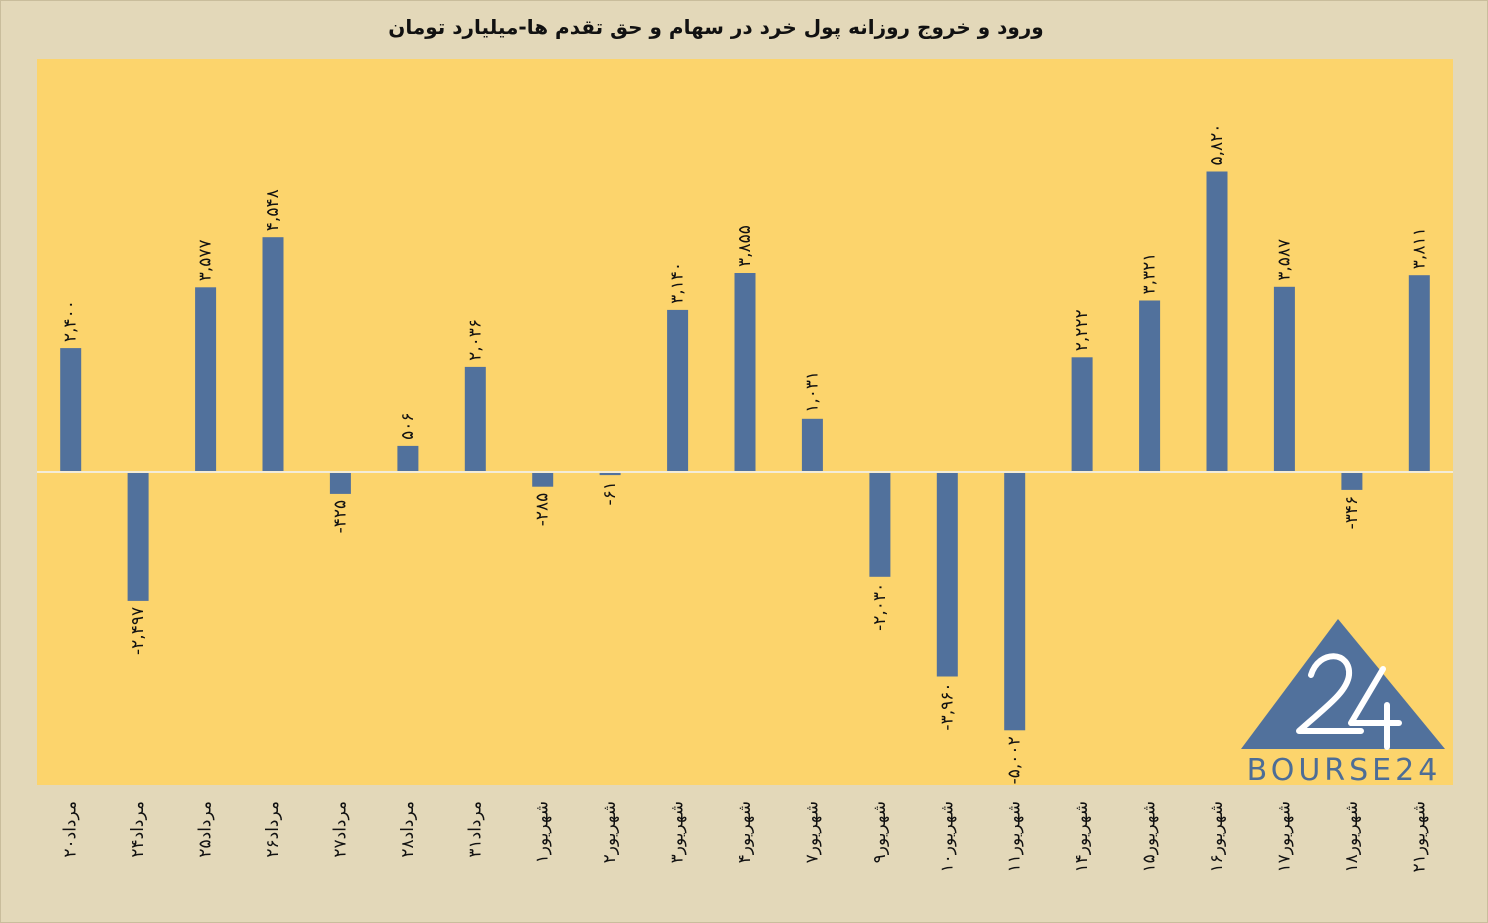 Image resolution: width=1488 pixels, height=923 pixels. What do you see at coordinates (880, 607) in the screenshot?
I see `value-label: -۲,۰۳۰` at bounding box center [880, 607].